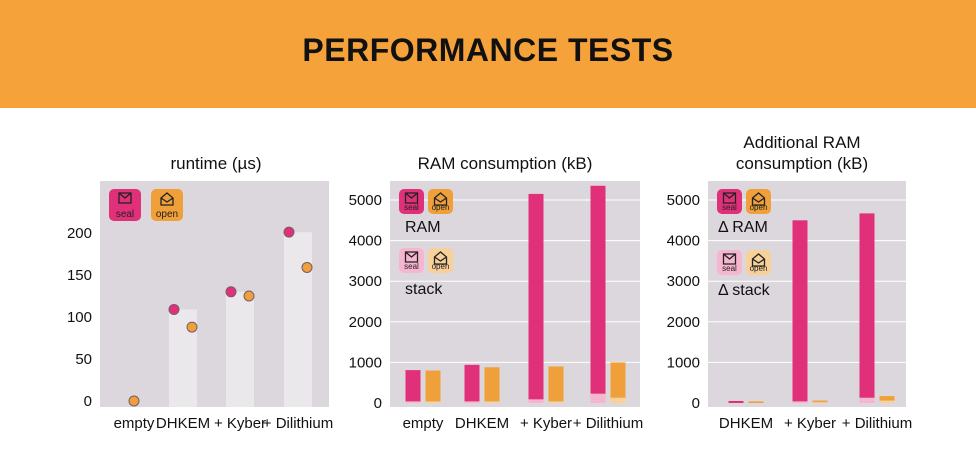  Describe the element at coordinates (365, 241) in the screenshot. I see `ram-y-tick-label: 4000` at that location.